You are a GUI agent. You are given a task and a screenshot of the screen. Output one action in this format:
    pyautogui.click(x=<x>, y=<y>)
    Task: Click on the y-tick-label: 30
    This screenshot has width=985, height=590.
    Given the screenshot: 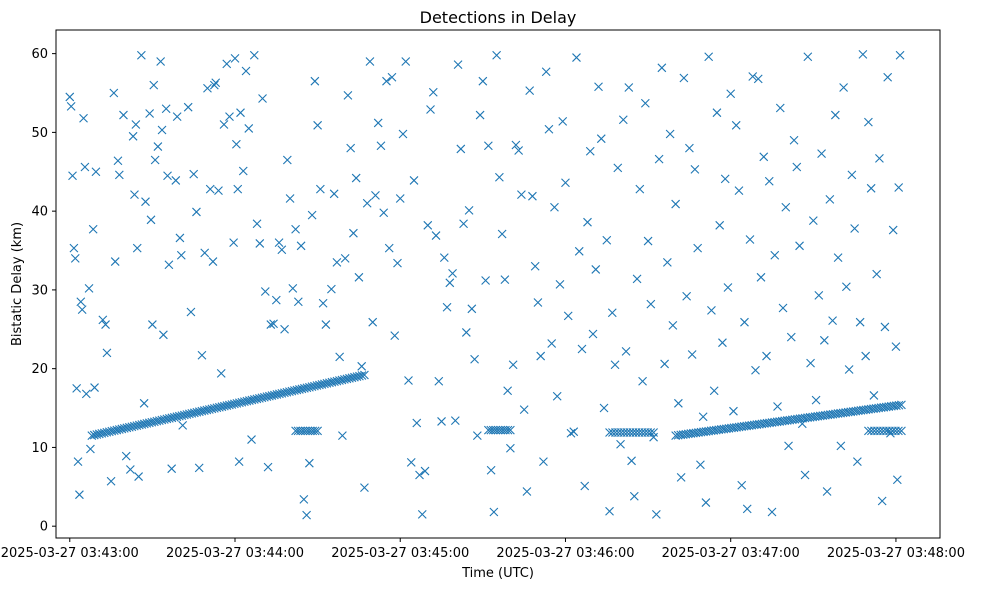 What is the action you would take?
    pyautogui.click(x=39, y=290)
    